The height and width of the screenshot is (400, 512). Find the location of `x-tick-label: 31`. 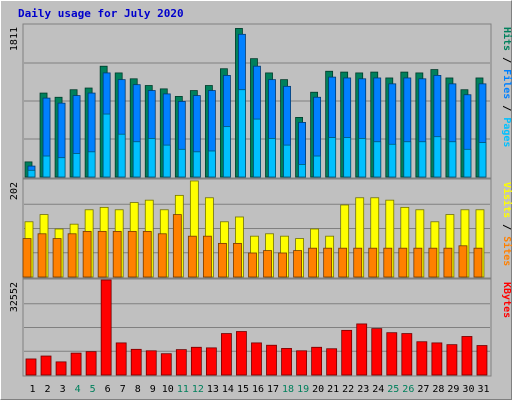

x-tick-label: 31 is located at coordinates (483, 389).